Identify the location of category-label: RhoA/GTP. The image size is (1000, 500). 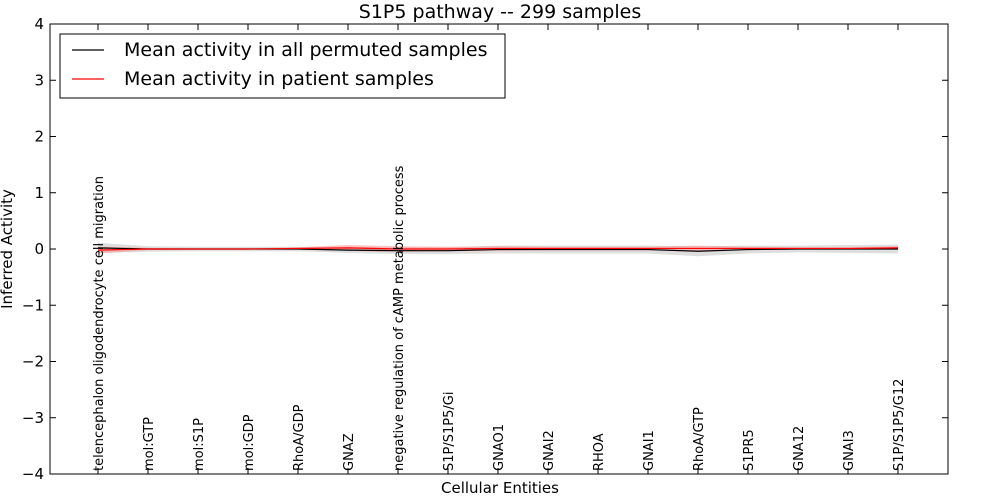
(699, 439).